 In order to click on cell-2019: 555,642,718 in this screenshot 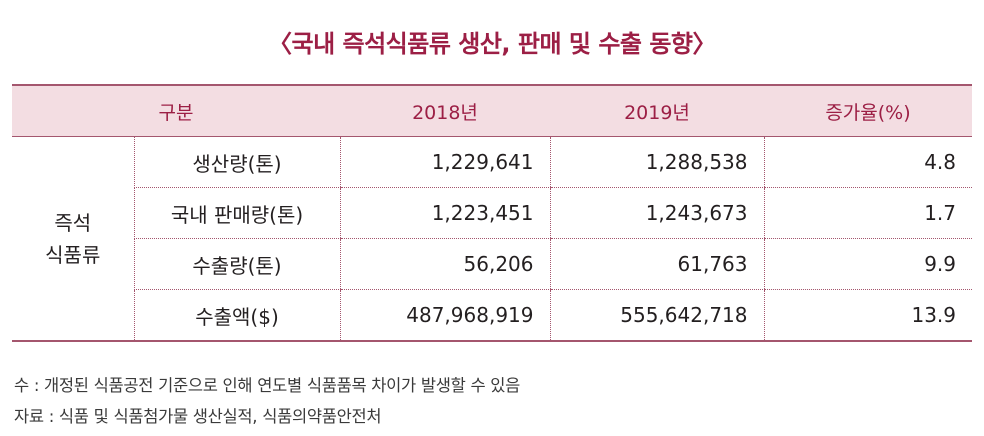, I will do `click(656, 315)`.